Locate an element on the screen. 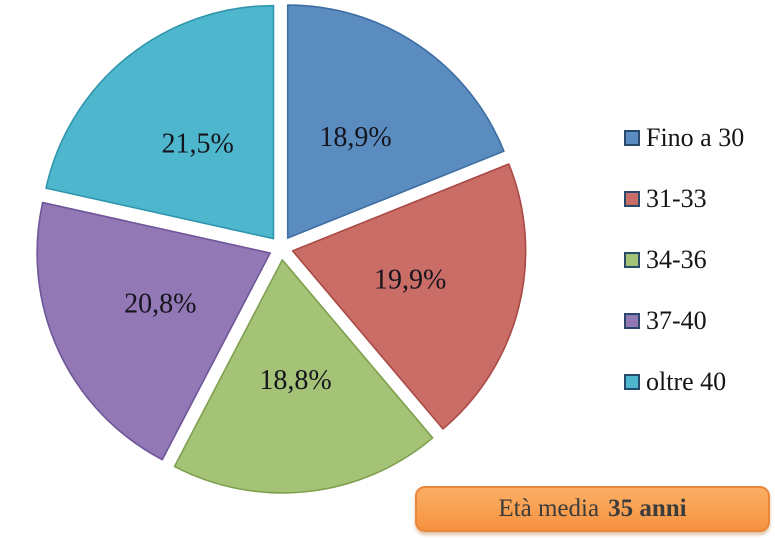 Image resolution: width=775 pixels, height=538 pixels. legend-label: Fino a 30 is located at coordinates (695, 137).